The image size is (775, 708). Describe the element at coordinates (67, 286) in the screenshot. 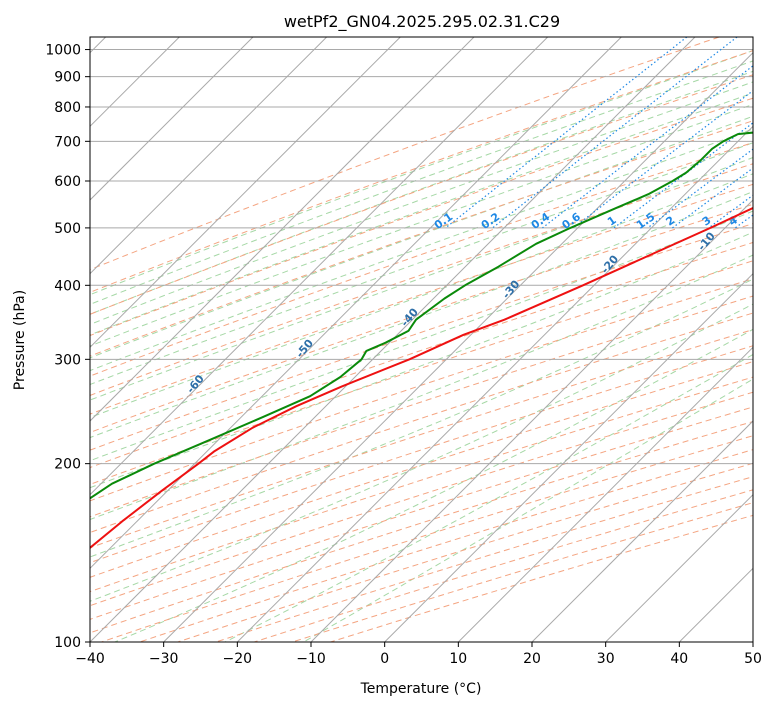

I see `y-tick-label: 400` at that location.